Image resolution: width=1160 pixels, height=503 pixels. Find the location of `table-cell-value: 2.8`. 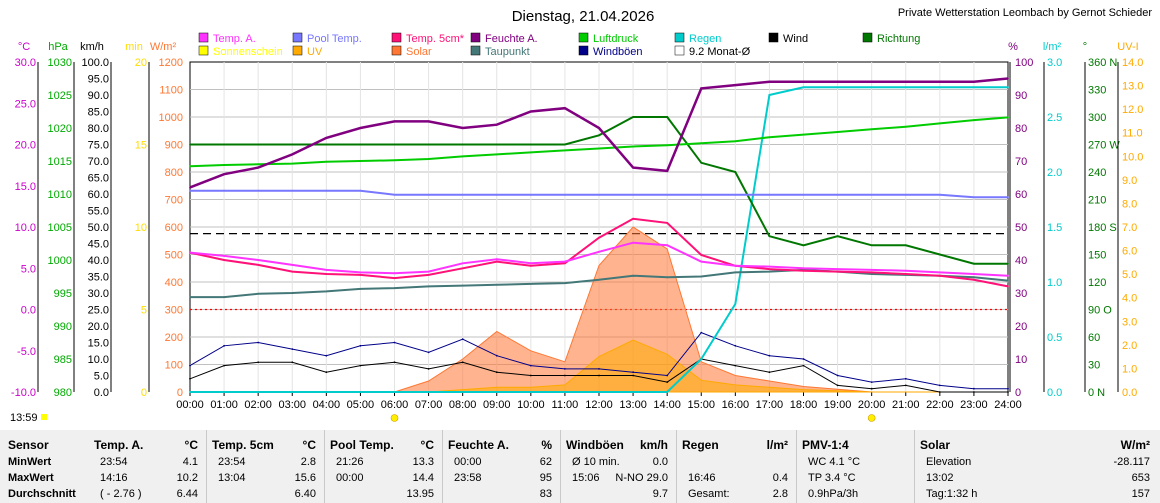

table-cell-value: 2.8 is located at coordinates (308, 462).